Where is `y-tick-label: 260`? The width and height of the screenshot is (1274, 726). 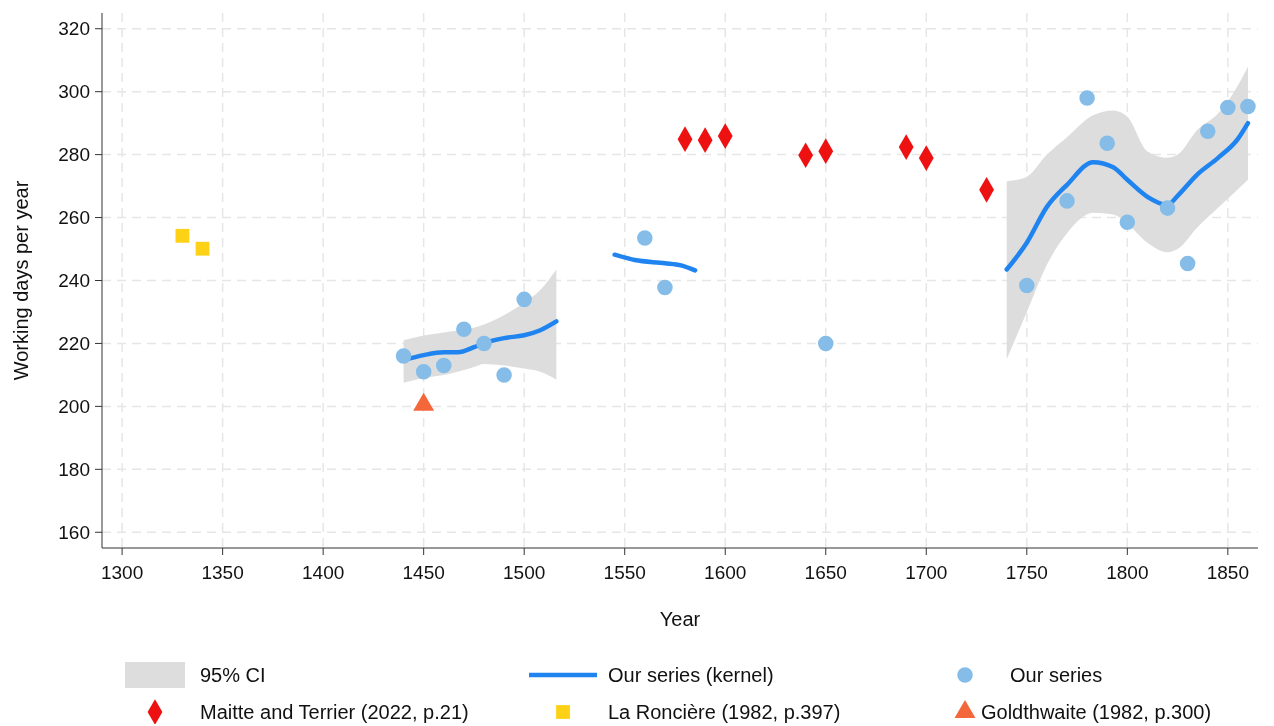 y-tick-label: 260 is located at coordinates (74, 218).